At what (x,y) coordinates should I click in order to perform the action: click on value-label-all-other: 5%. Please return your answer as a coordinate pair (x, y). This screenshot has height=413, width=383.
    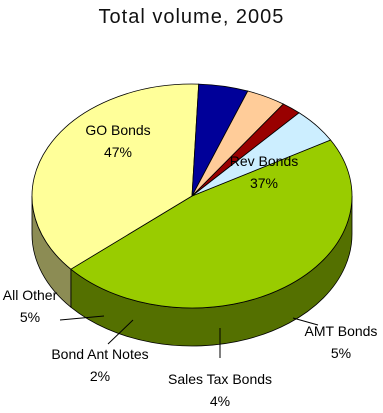
    Looking at the image, I should click on (30, 317).